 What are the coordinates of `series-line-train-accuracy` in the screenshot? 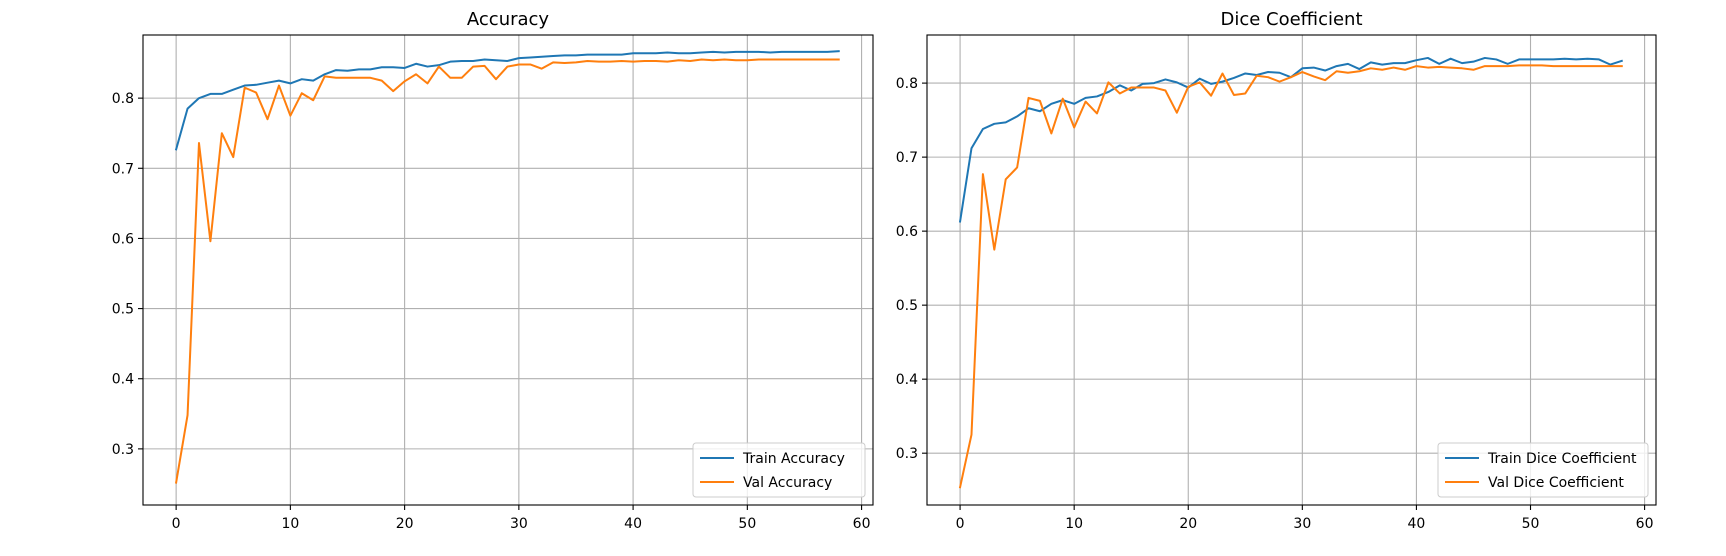 It's located at (507, 100).